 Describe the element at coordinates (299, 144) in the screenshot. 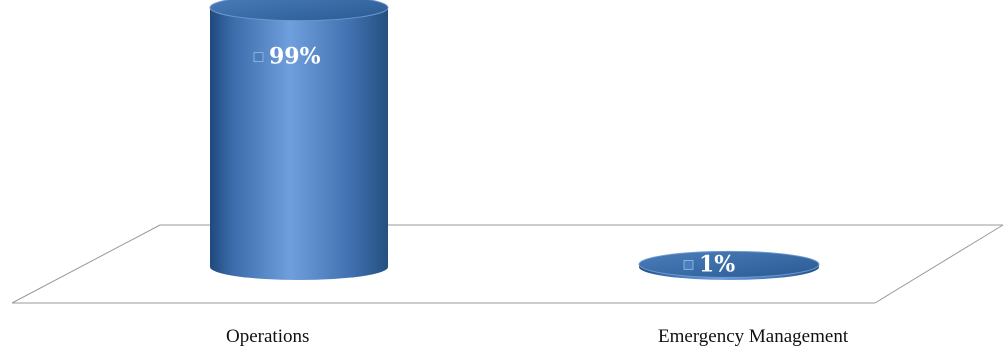

I see `bar-0-body` at that location.